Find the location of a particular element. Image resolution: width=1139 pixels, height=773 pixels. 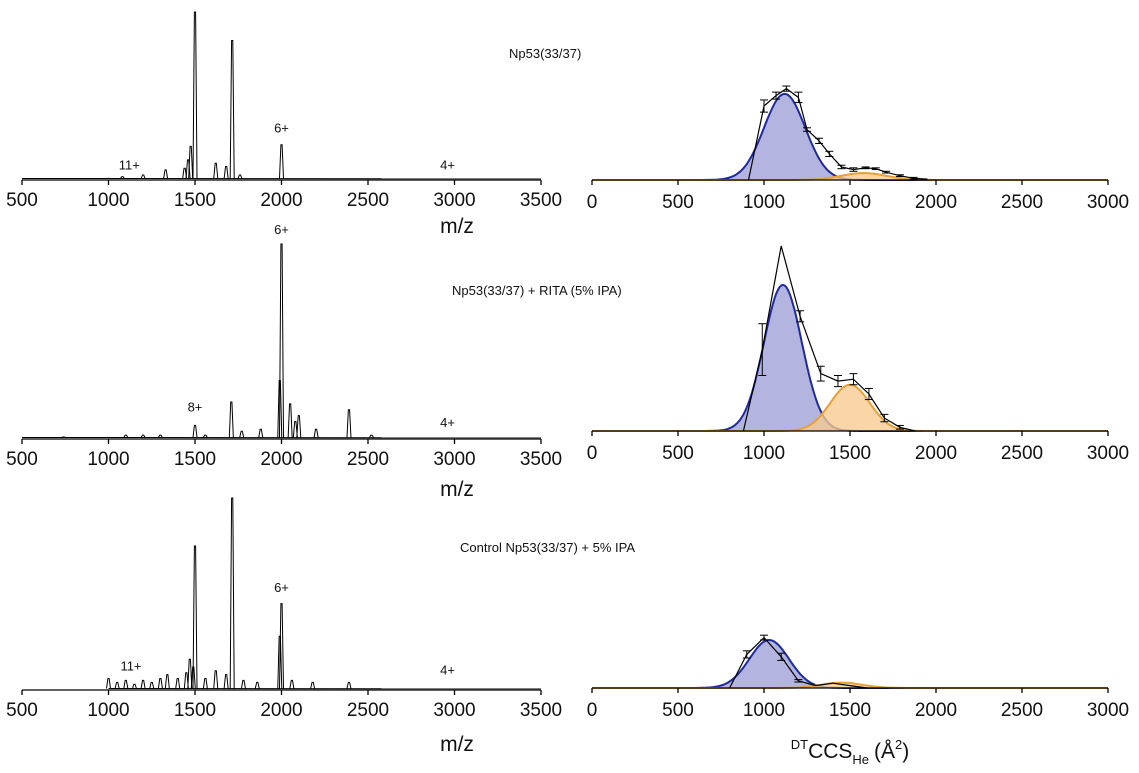

ccs-panel-2: 0 500 1000 1500 2000 2500 3000 is located at coordinates (858, 354).